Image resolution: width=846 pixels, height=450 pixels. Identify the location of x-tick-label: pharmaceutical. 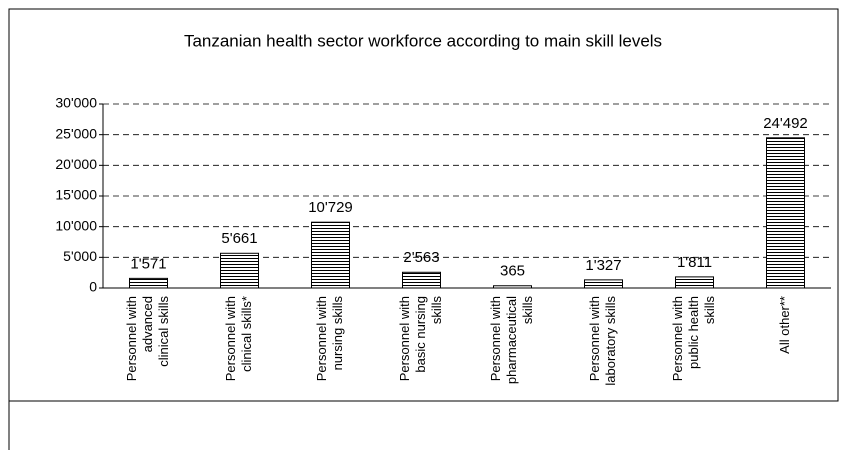
(511, 340).